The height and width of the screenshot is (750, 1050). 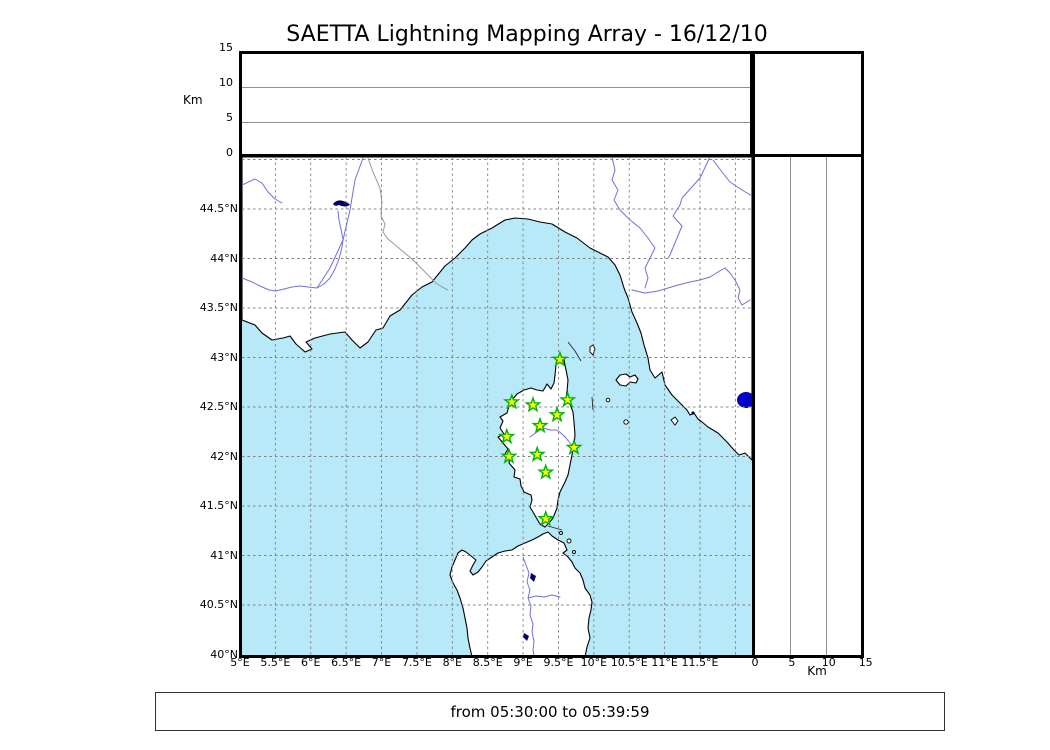 I want to click on sardinia-landmass, so click(x=521, y=593).